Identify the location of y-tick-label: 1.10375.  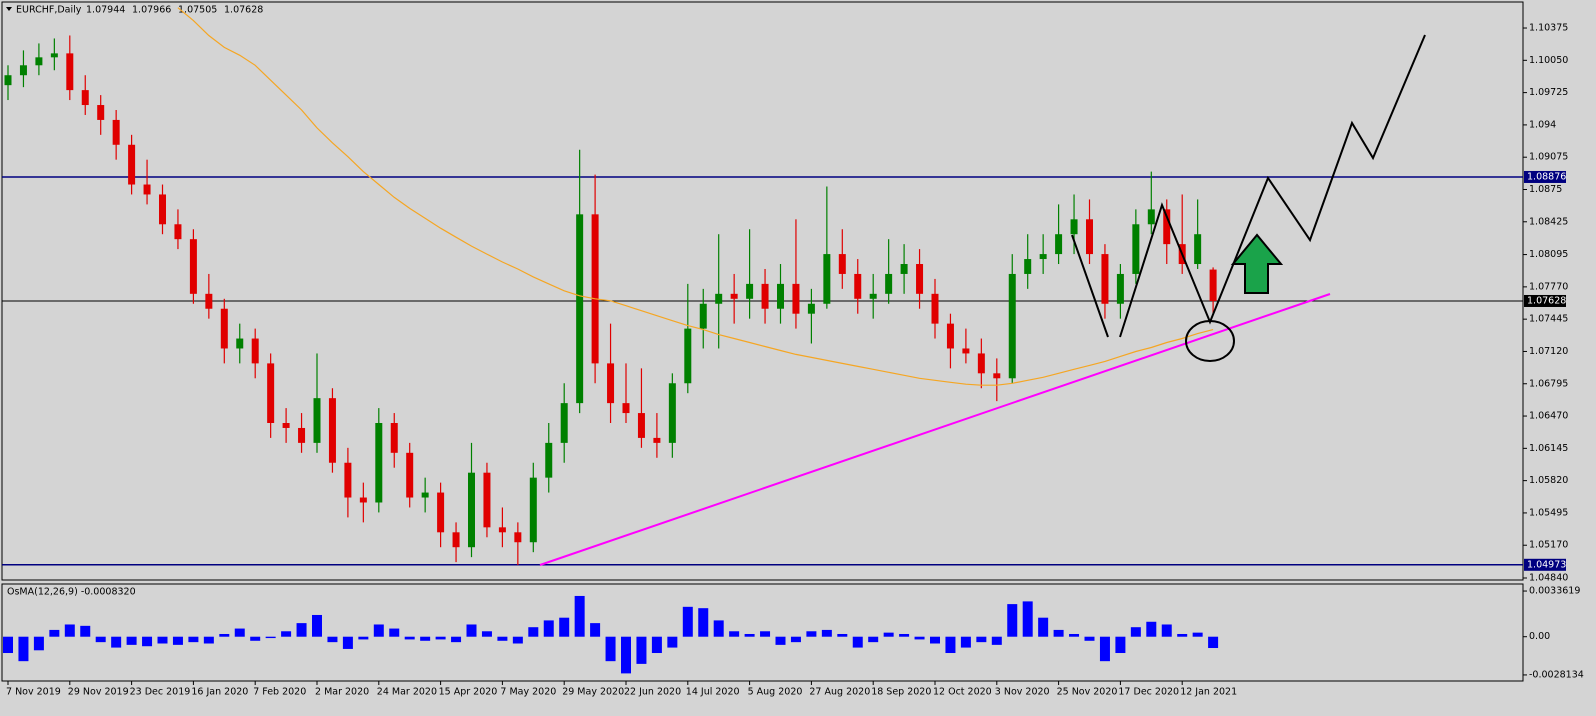
(1548, 28).